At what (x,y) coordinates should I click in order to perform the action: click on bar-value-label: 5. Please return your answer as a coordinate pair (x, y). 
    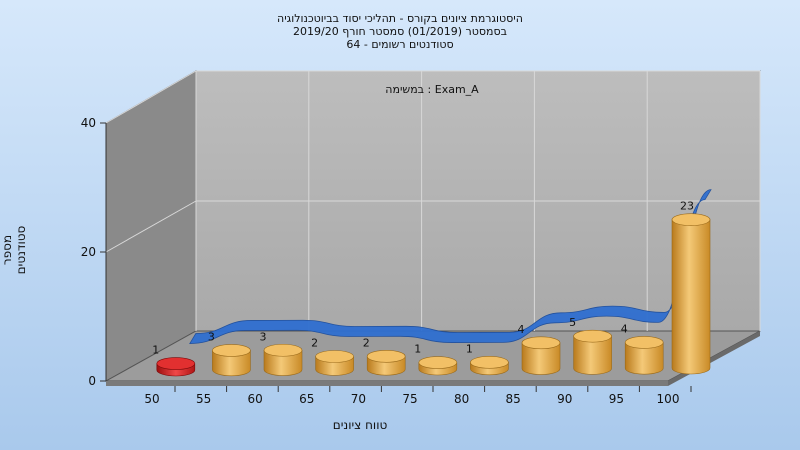
    Looking at the image, I should click on (572, 322).